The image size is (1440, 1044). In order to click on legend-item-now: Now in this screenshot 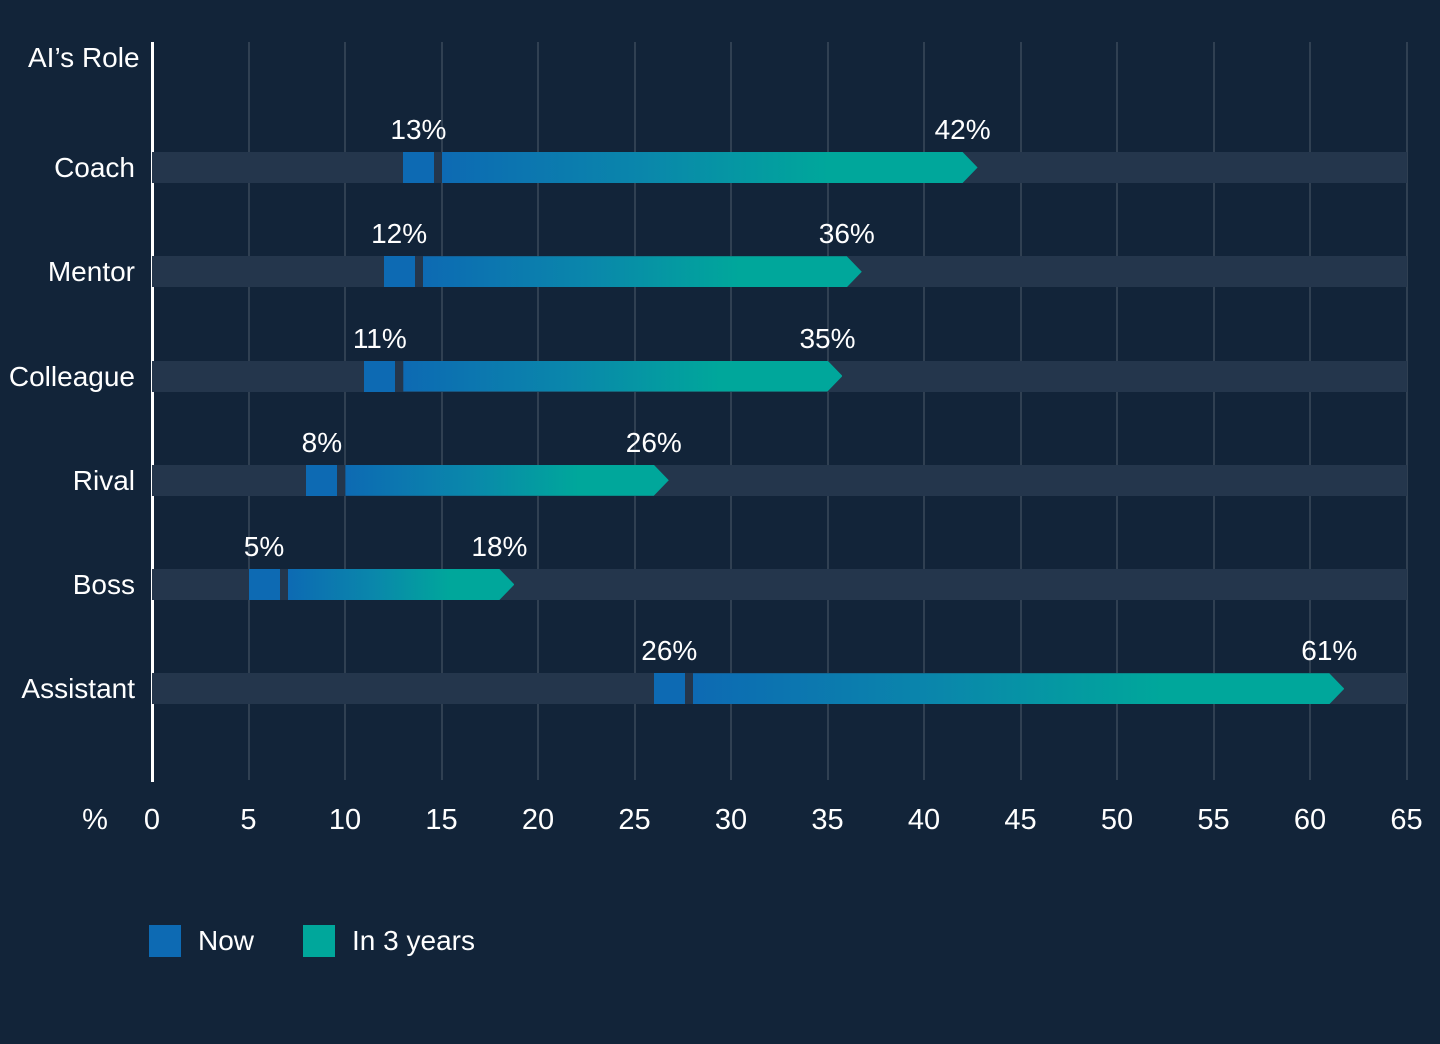, I will do `click(201, 941)`.